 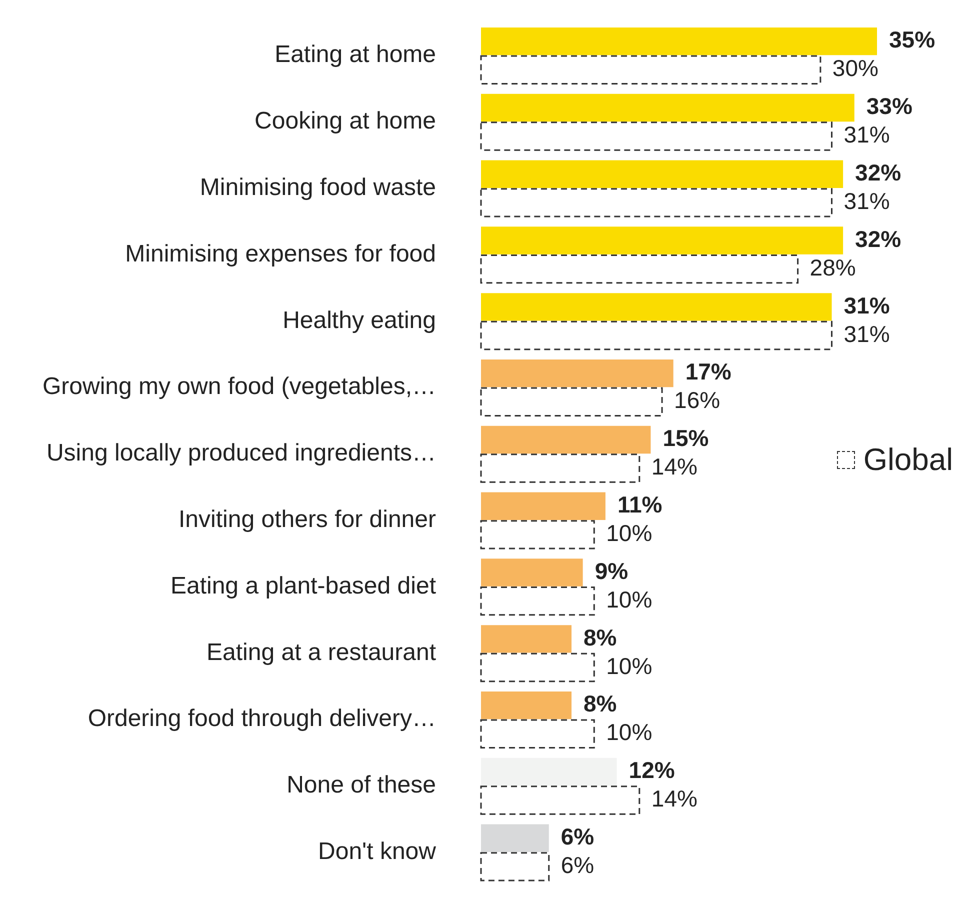 I want to click on data-label: 17%, so click(x=708, y=371).